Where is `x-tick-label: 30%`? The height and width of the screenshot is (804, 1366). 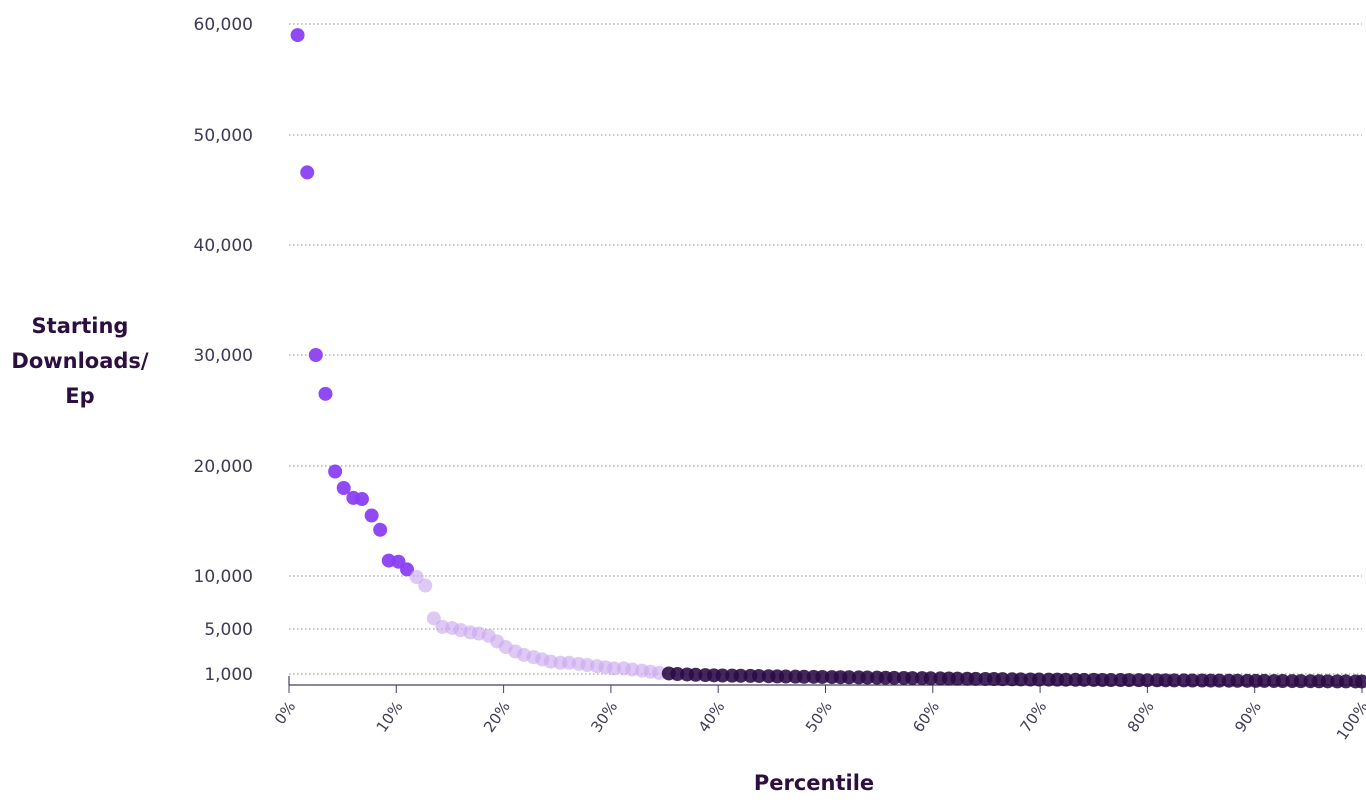
x-tick-label: 30% is located at coordinates (604, 717).